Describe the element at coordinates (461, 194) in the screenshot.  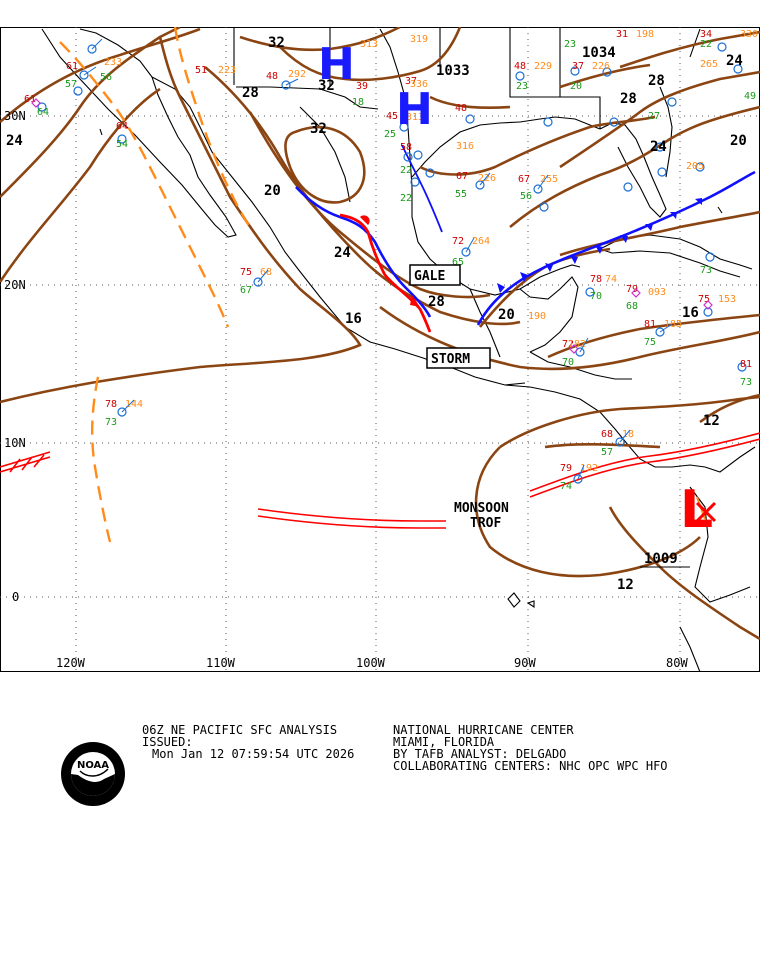
I see `svg-text: 55` at that location.